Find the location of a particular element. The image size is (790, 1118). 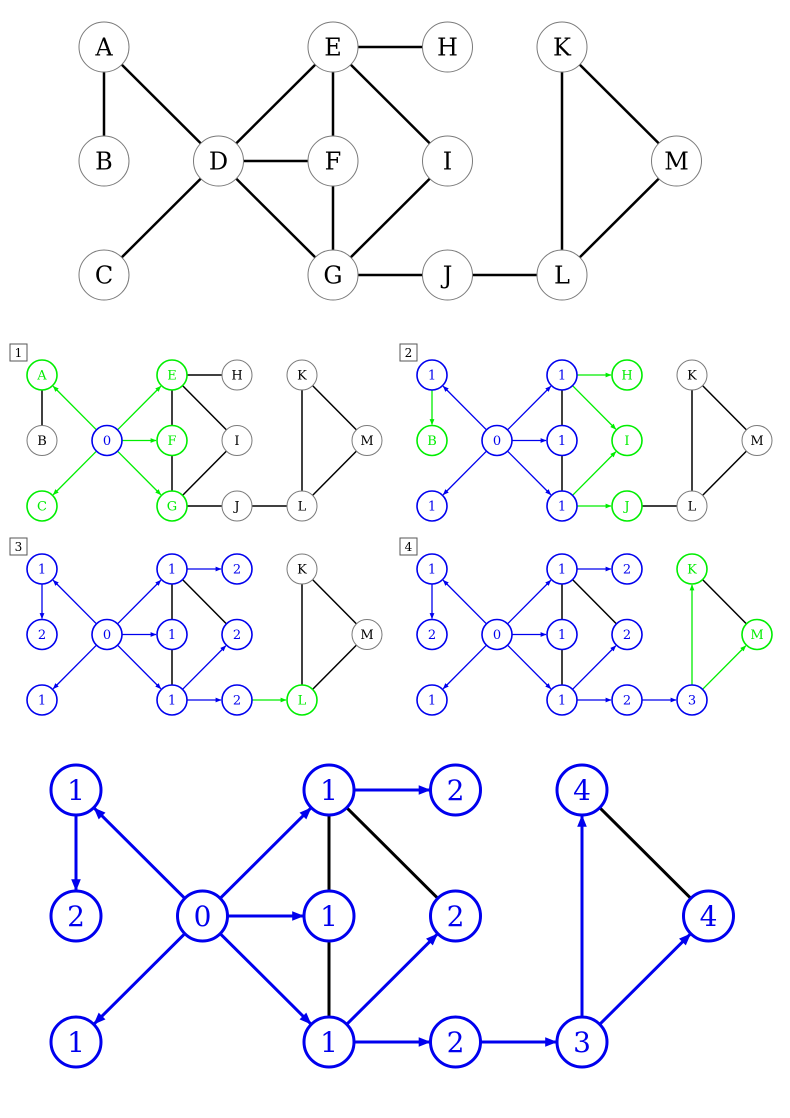

node-i: I is located at coordinates (237, 440).